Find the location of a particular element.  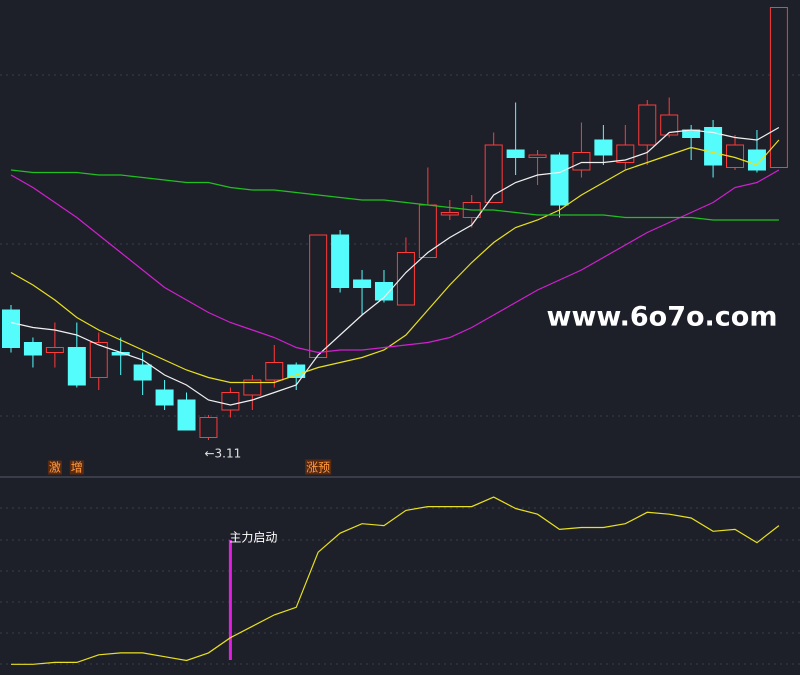

signal-label: 涨预 is located at coordinates (318, 467).